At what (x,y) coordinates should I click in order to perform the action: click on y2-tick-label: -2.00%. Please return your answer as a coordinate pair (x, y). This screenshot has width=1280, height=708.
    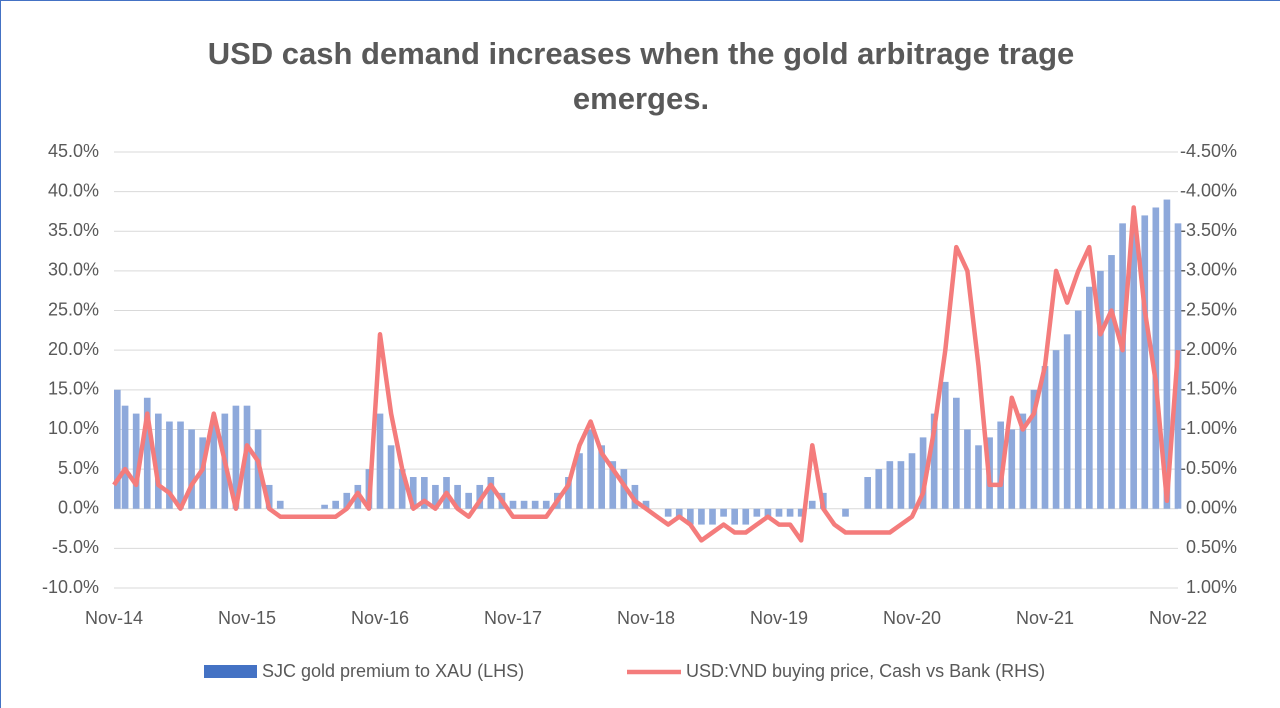
    Looking at the image, I should click on (1208, 349).